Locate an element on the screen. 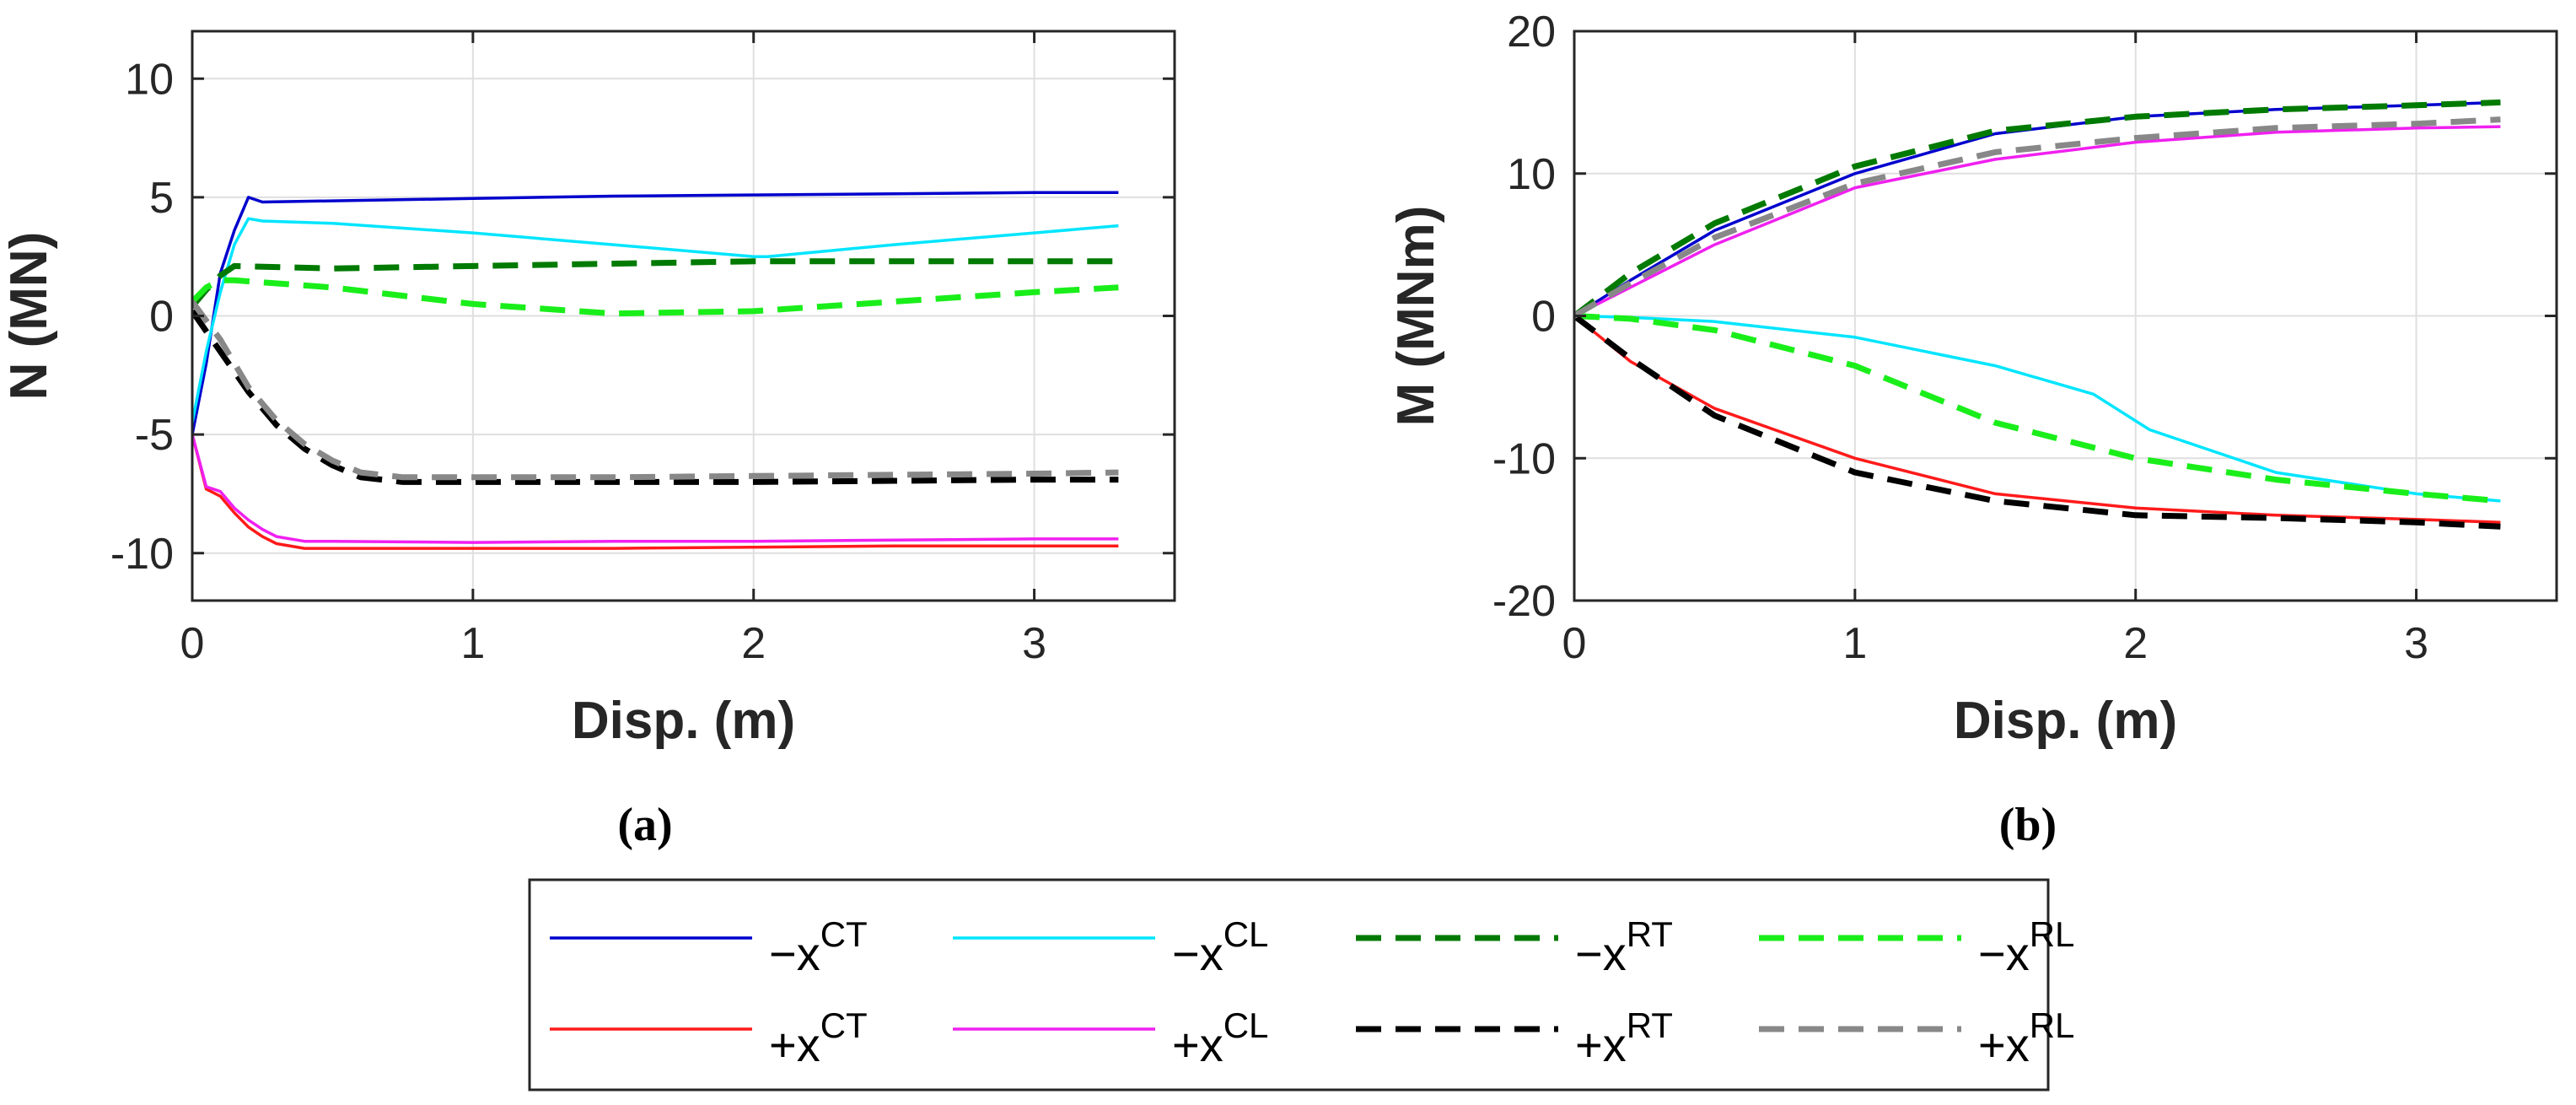  panel-label-b: (b) is located at coordinates (2028, 825).